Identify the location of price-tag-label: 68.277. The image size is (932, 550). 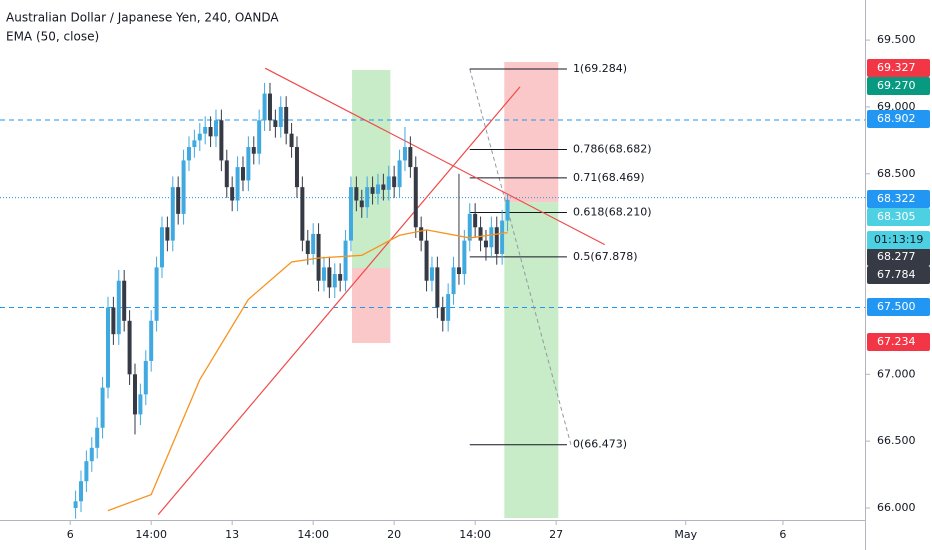
(896, 256).